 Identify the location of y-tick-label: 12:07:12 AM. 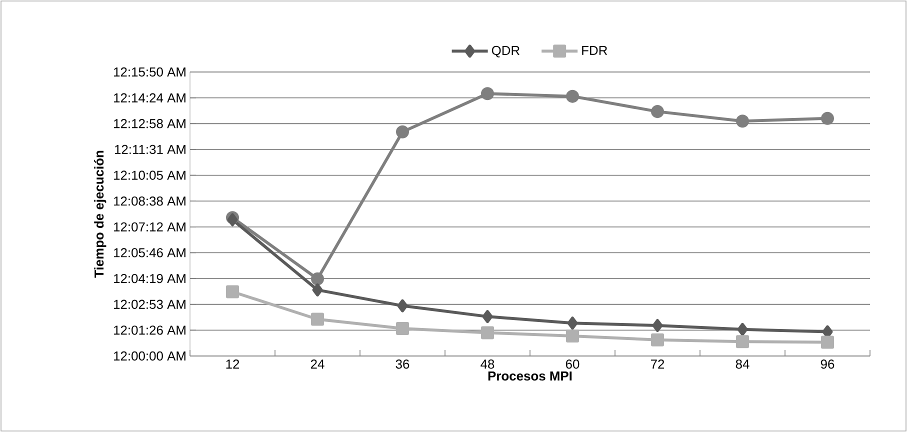
(150, 227).